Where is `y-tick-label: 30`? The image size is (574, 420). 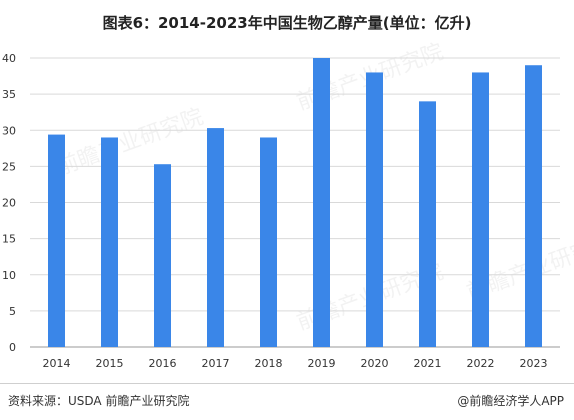
y-tick-label: 30 is located at coordinates (9, 130).